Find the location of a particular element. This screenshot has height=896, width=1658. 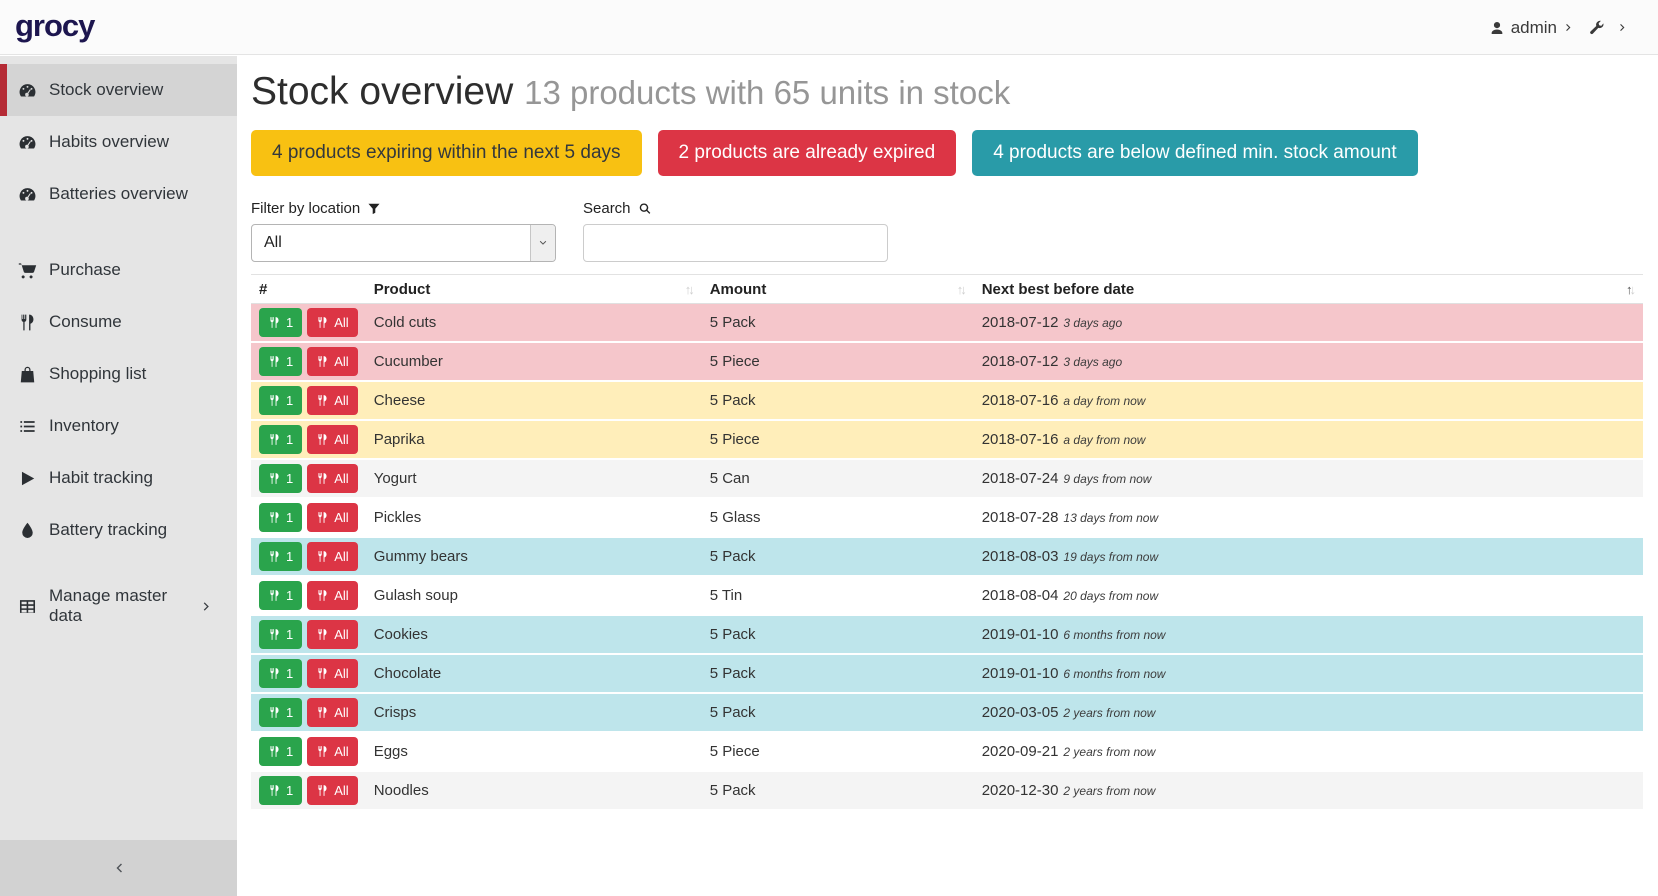

sidebar-item-habit-tracking: Habit tracking is located at coordinates (118, 478).